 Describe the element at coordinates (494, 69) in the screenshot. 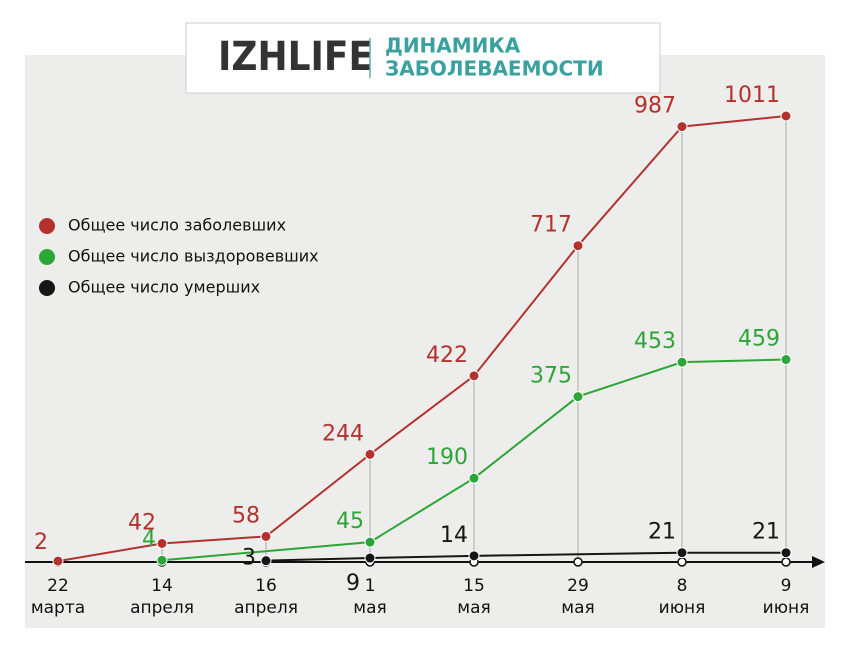

I see `subtitle: ЗАБОЛЕВАЕМОСТИ` at that location.